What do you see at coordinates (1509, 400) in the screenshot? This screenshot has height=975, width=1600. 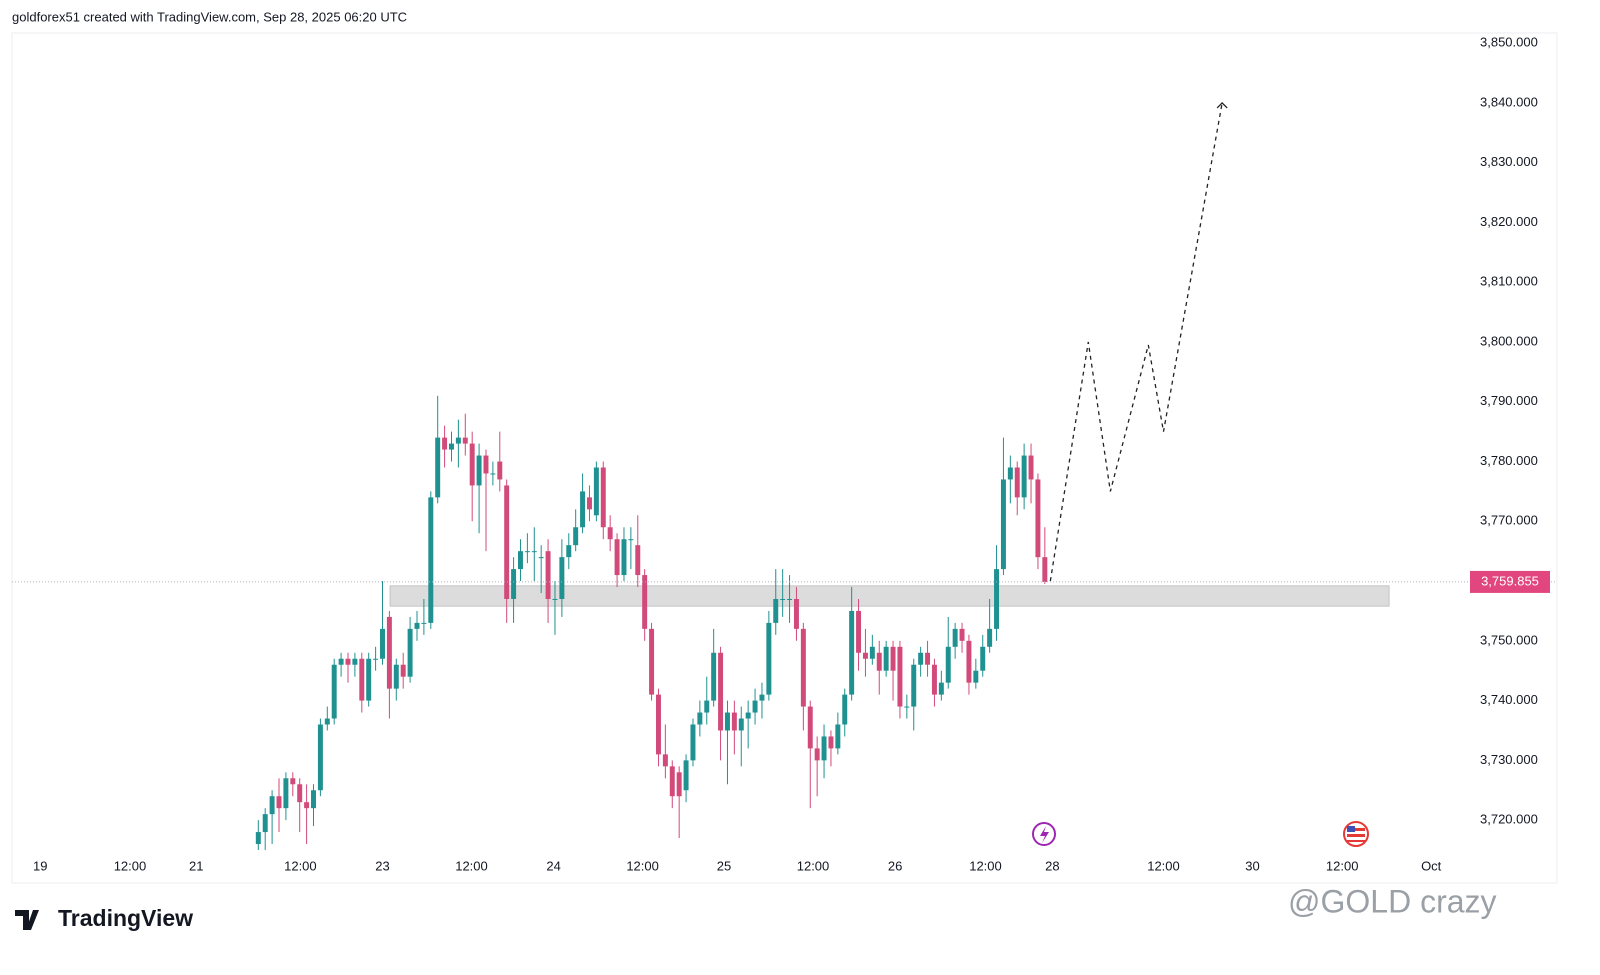 I see `y-tick-label: 3,790.000` at bounding box center [1509, 400].